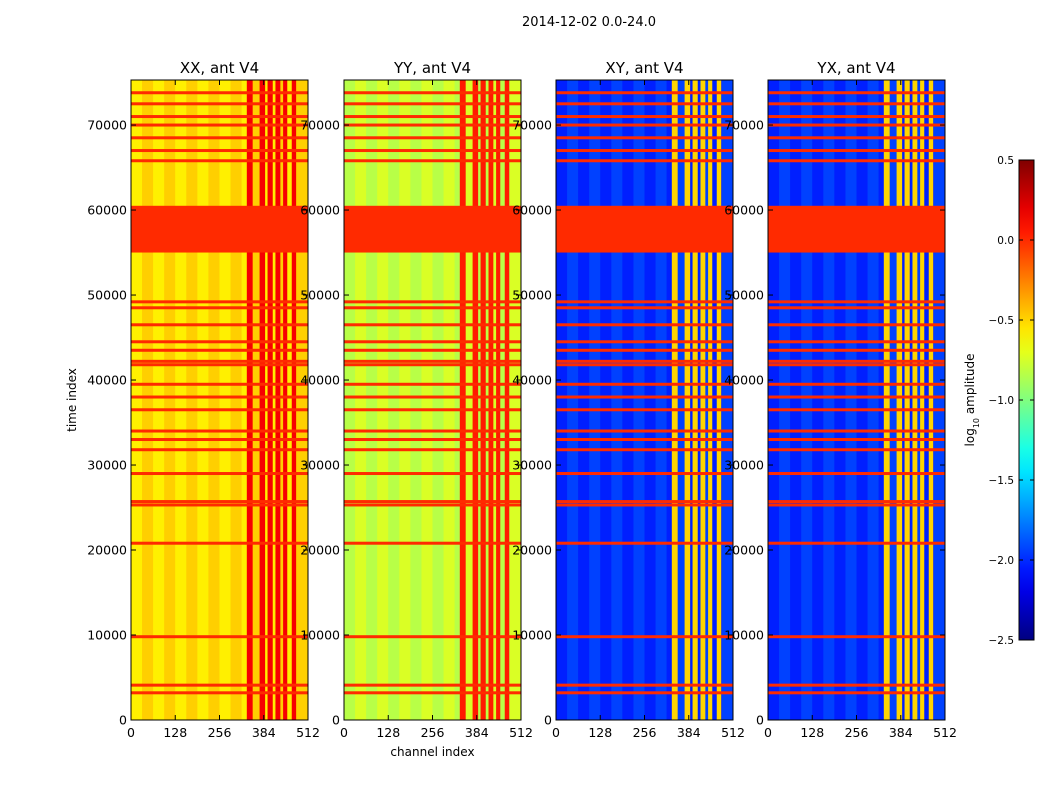 This screenshot has width=1050, height=800. I want to click on flag-block, so click(644, 229).